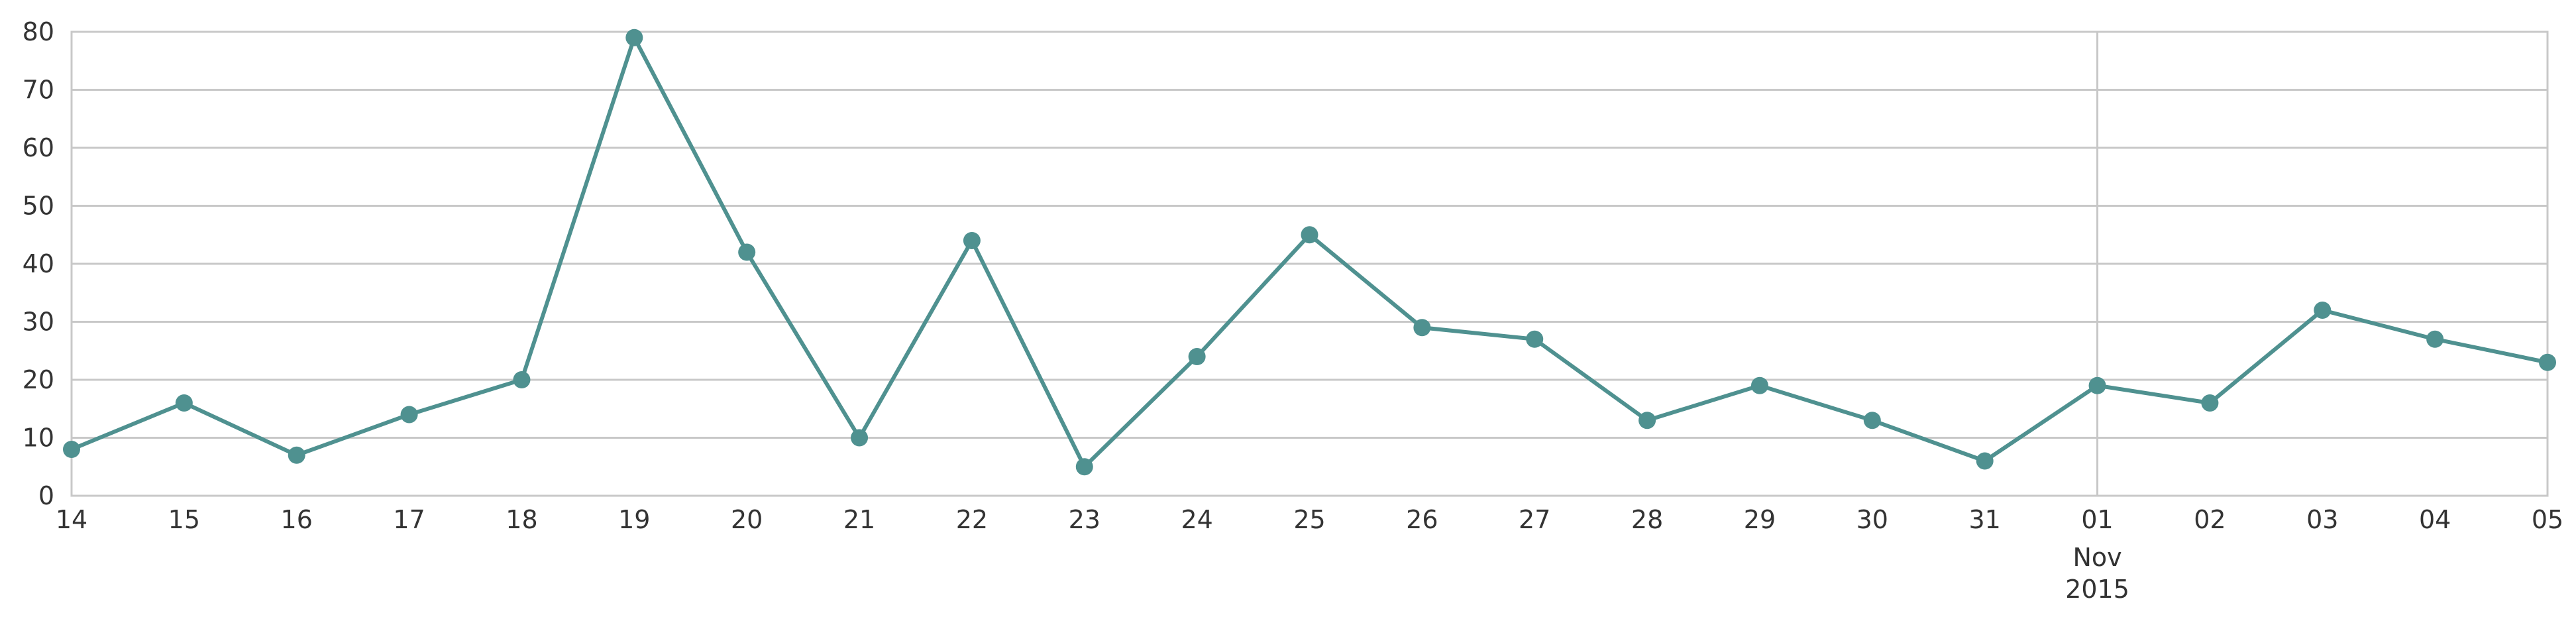 Image resolution: width=2576 pixels, height=625 pixels. I want to click on y-tick-label: 30, so click(38, 322).